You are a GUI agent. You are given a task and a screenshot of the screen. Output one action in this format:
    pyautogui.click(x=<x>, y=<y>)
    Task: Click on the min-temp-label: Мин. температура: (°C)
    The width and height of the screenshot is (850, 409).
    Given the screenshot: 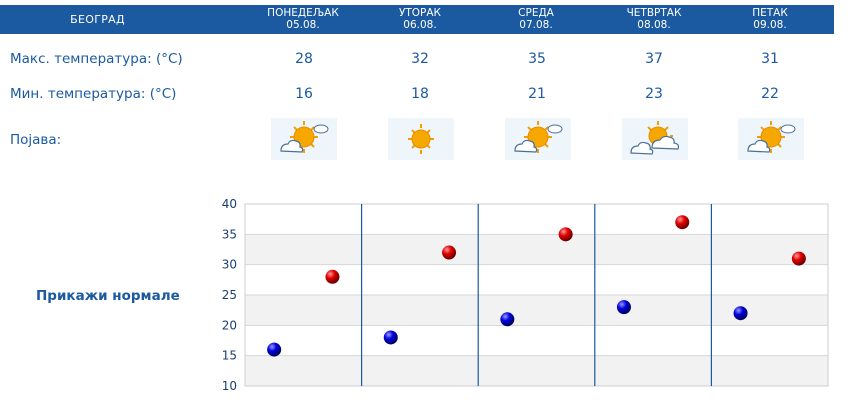 What is the action you would take?
    pyautogui.click(x=93, y=94)
    